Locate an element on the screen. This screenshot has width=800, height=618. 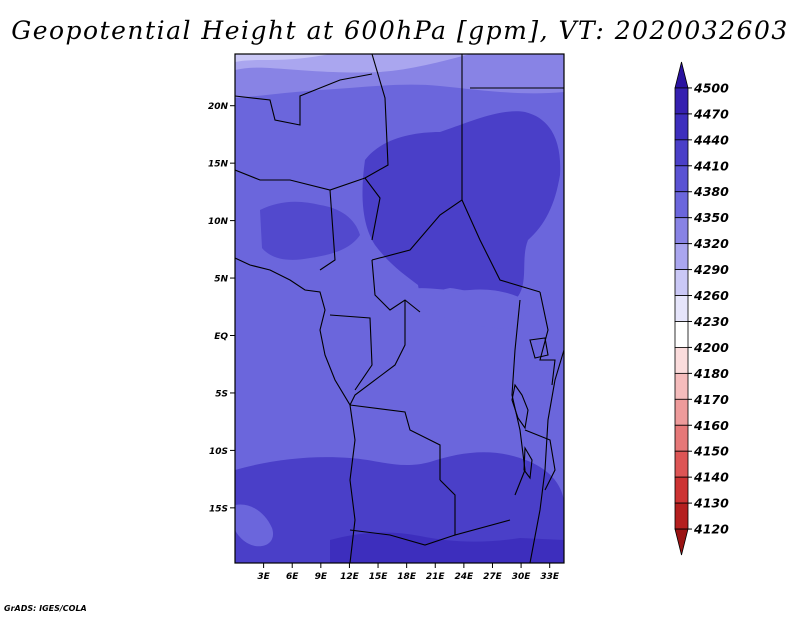
lat-tick-label: EQ is located at coordinates (221, 337).